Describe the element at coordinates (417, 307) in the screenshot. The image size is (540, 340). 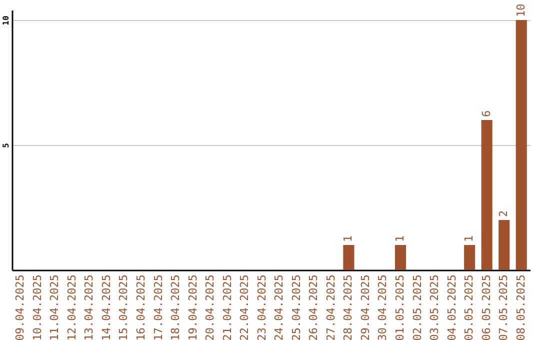
I see `x-tick-label: 02.05.2025` at that location.